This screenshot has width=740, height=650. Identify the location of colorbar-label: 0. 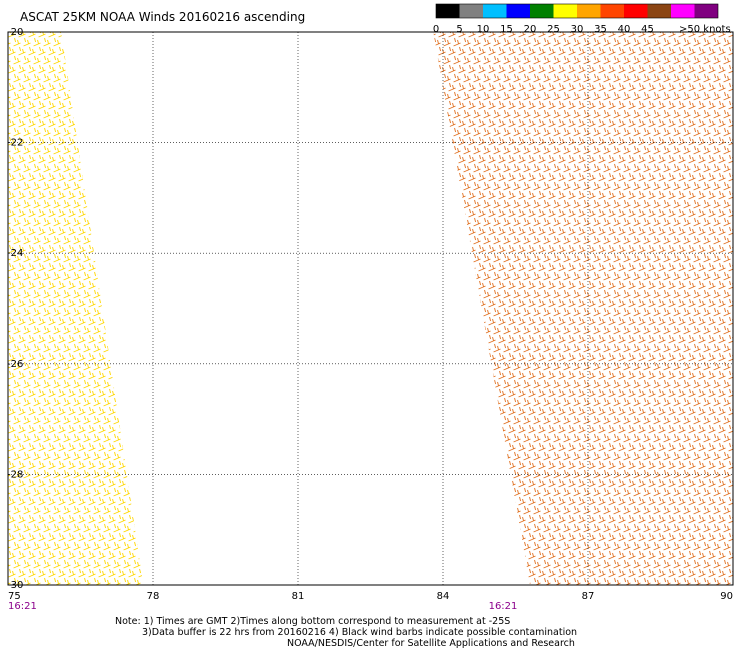
(436, 29).